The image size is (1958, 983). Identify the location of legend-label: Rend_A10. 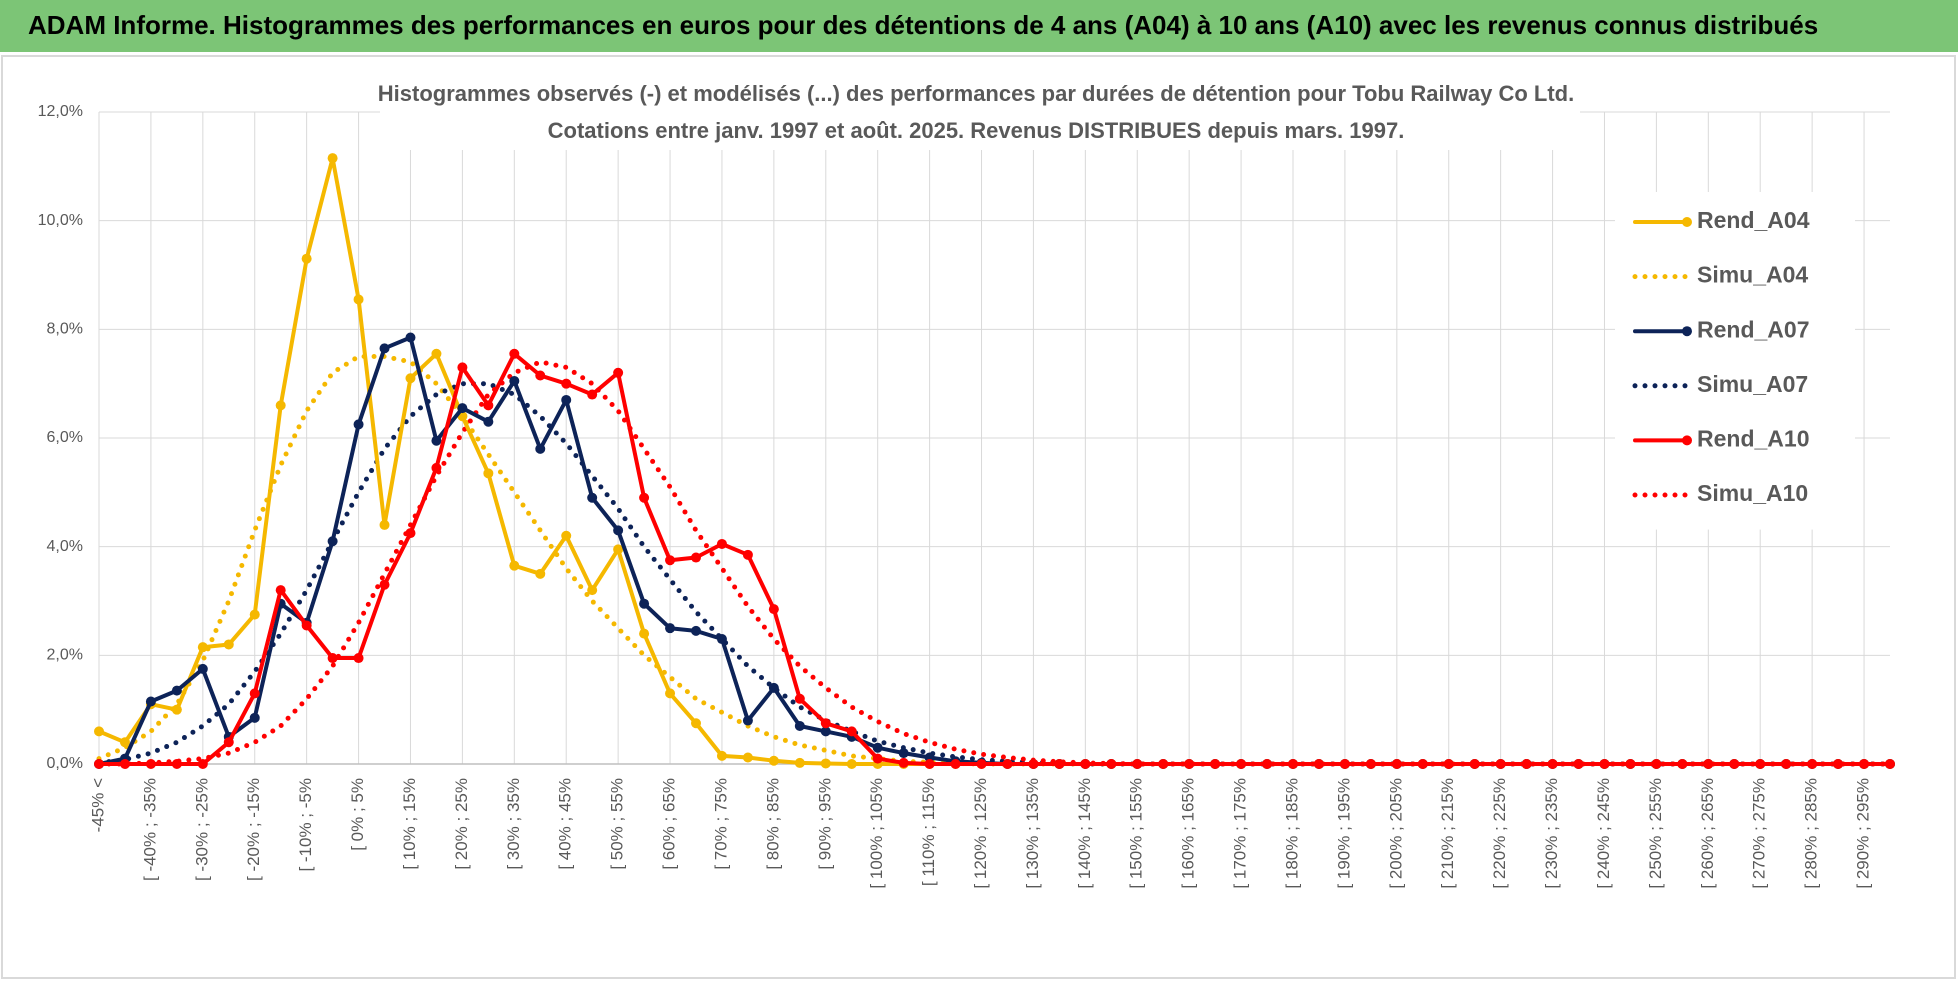
(1753, 438).